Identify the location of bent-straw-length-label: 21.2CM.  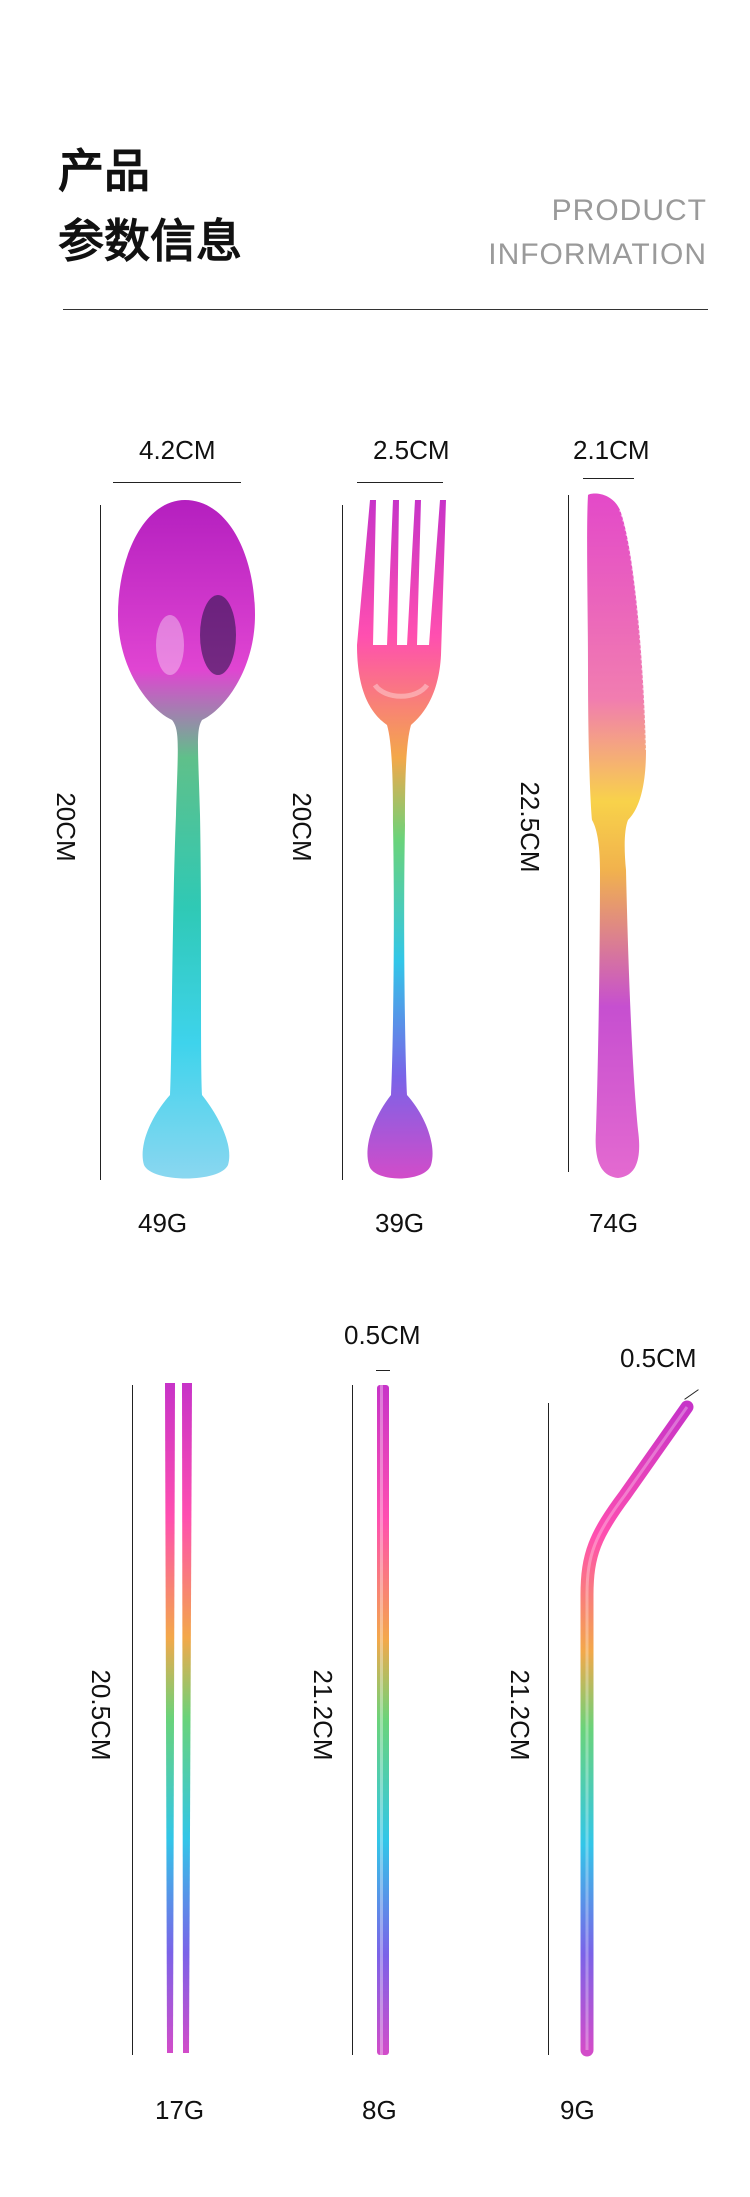
(520, 1715).